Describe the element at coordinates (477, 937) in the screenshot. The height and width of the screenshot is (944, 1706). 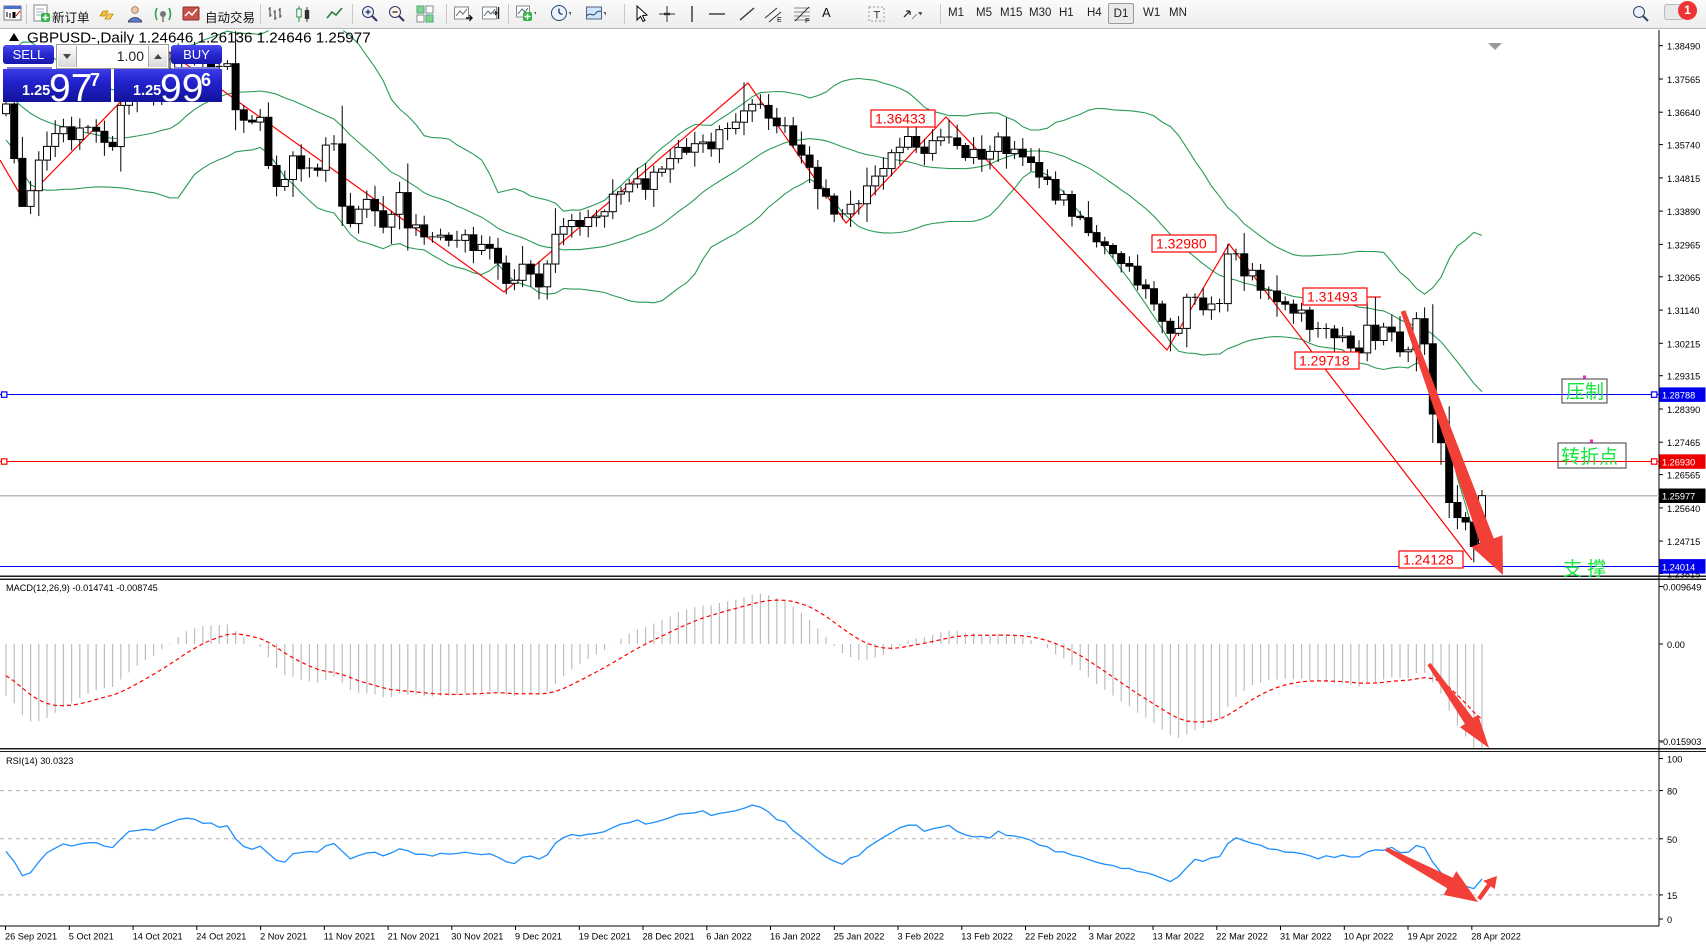
I see `svg-text: 30 Nov 2021` at that location.